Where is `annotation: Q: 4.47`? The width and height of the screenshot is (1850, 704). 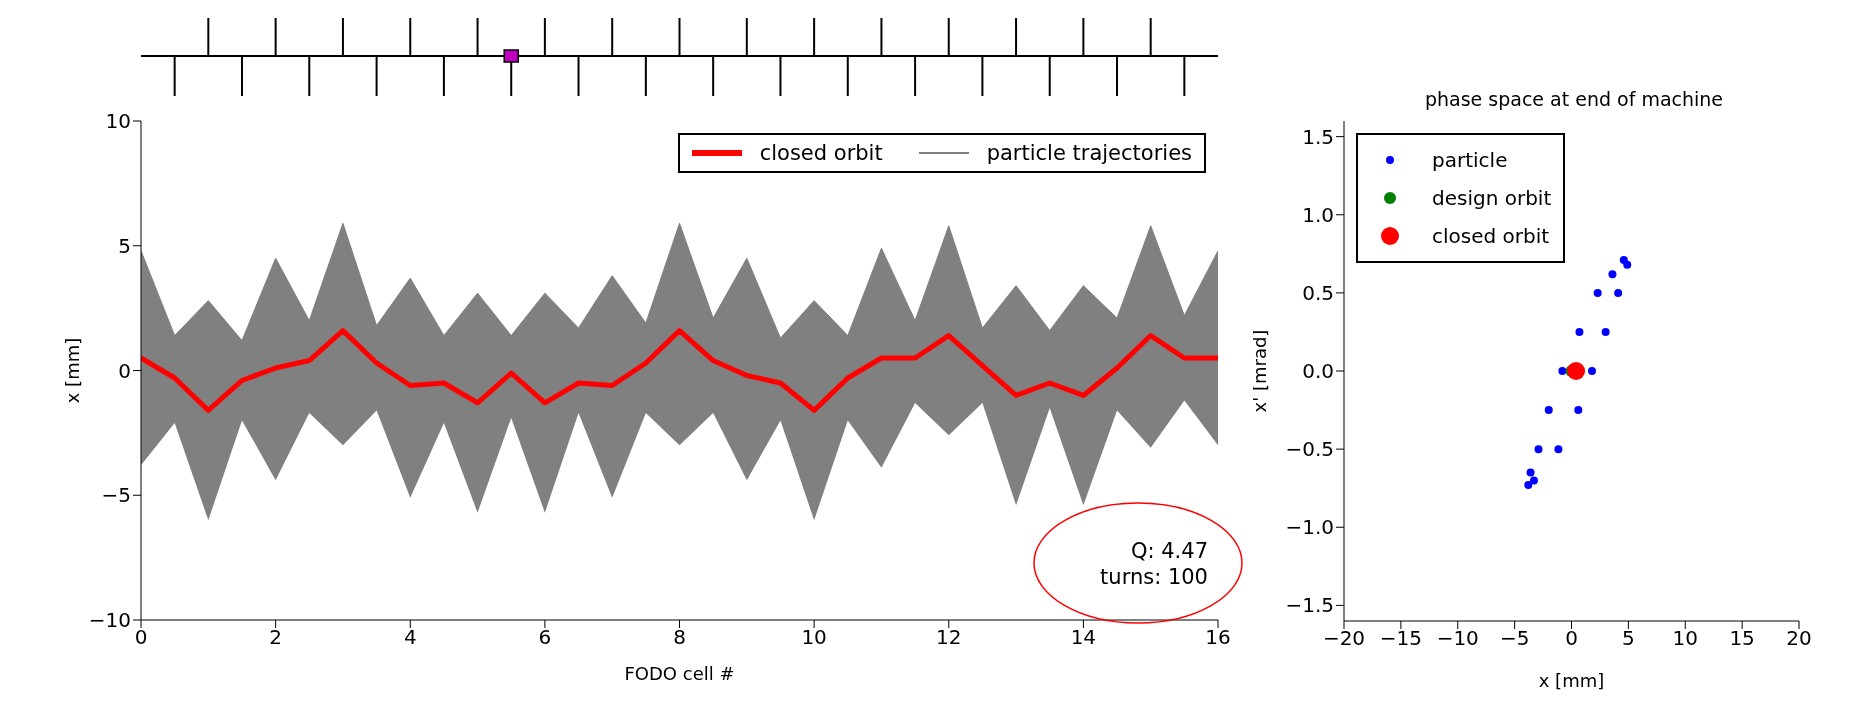
annotation: Q: 4.47 is located at coordinates (1168, 551).